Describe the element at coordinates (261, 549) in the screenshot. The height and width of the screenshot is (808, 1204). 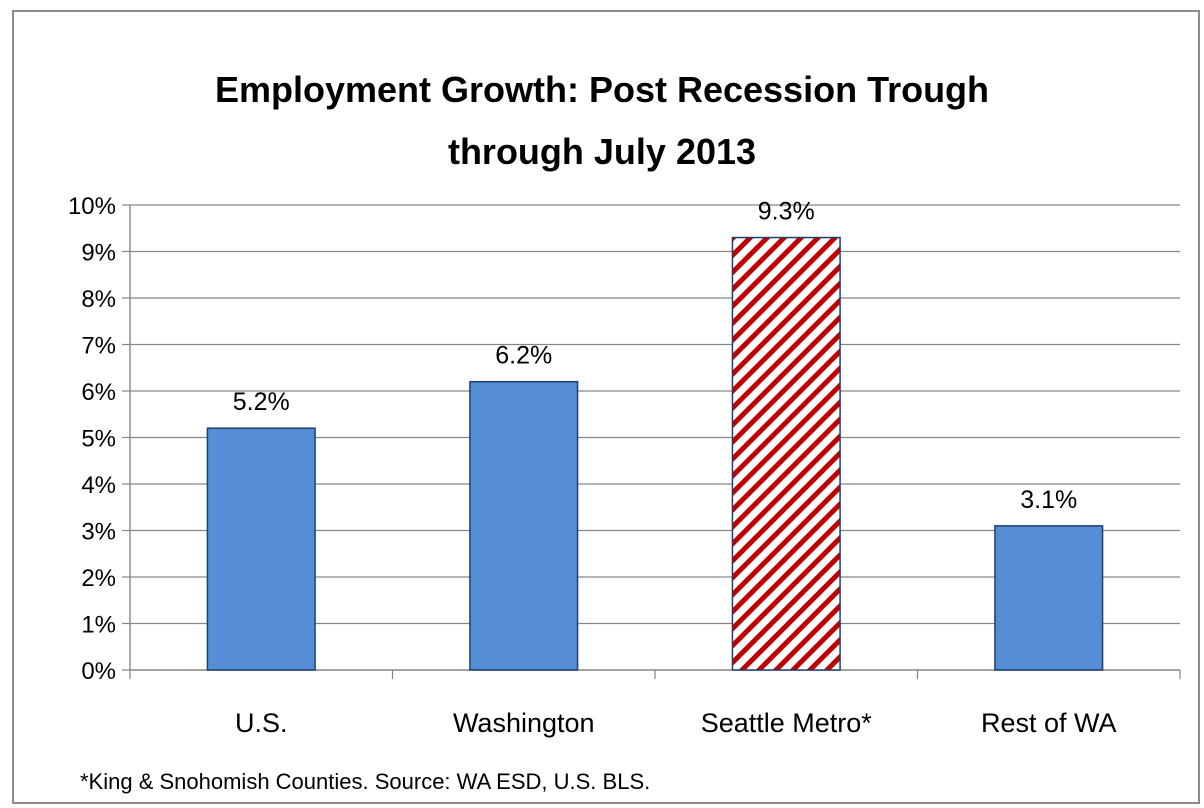
I see `bar-u-s` at that location.